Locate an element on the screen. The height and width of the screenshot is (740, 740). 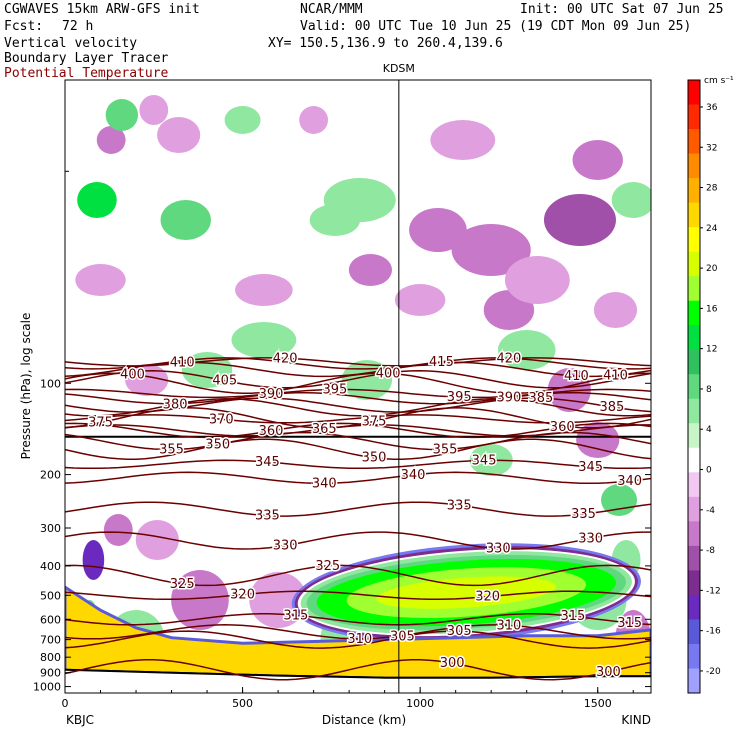
colorbar: 36 32 28 24 20 16 12 8 4 0 -4 -8 -12 -16 -20 is located at coordinates (704, 386).